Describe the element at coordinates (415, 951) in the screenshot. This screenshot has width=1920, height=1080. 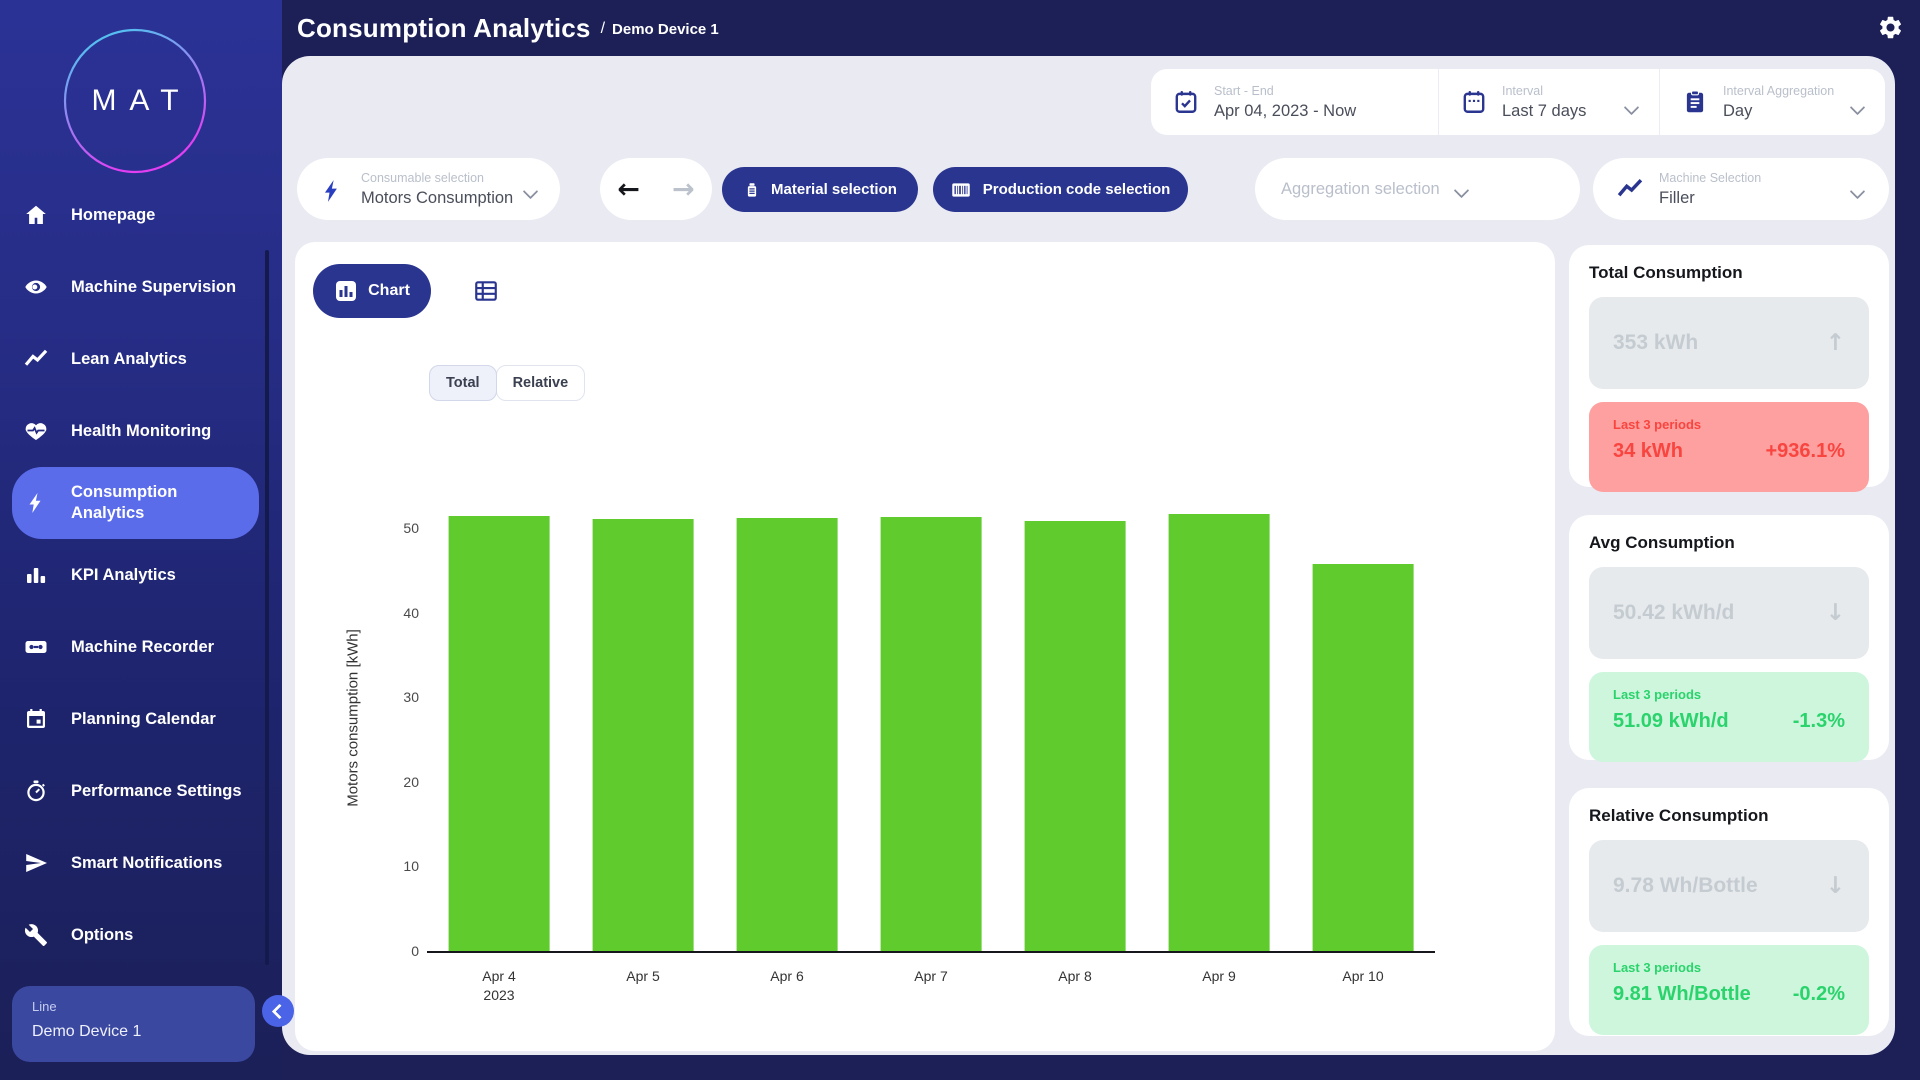
I see `y-tick: 0` at that location.